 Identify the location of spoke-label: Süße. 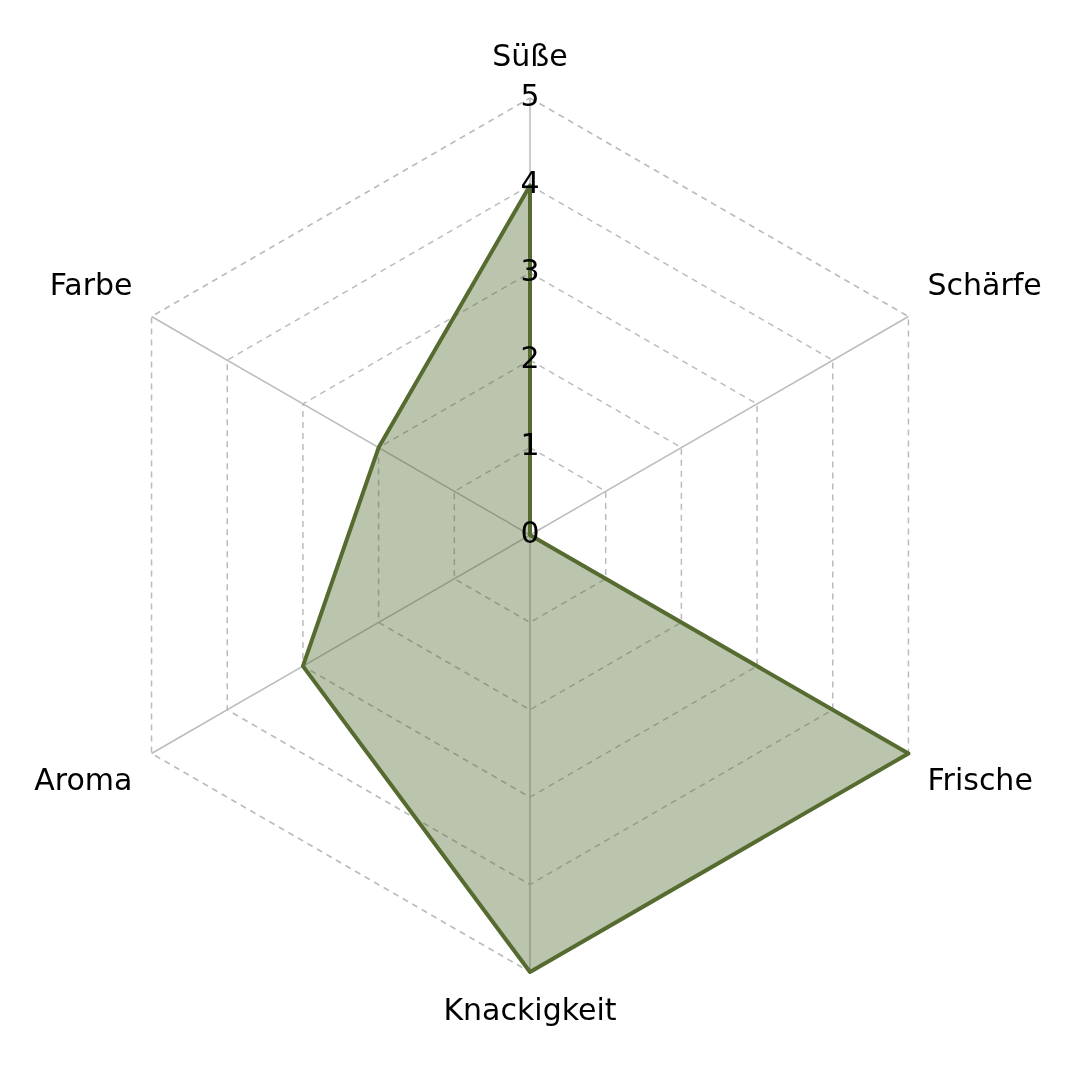
(530, 55).